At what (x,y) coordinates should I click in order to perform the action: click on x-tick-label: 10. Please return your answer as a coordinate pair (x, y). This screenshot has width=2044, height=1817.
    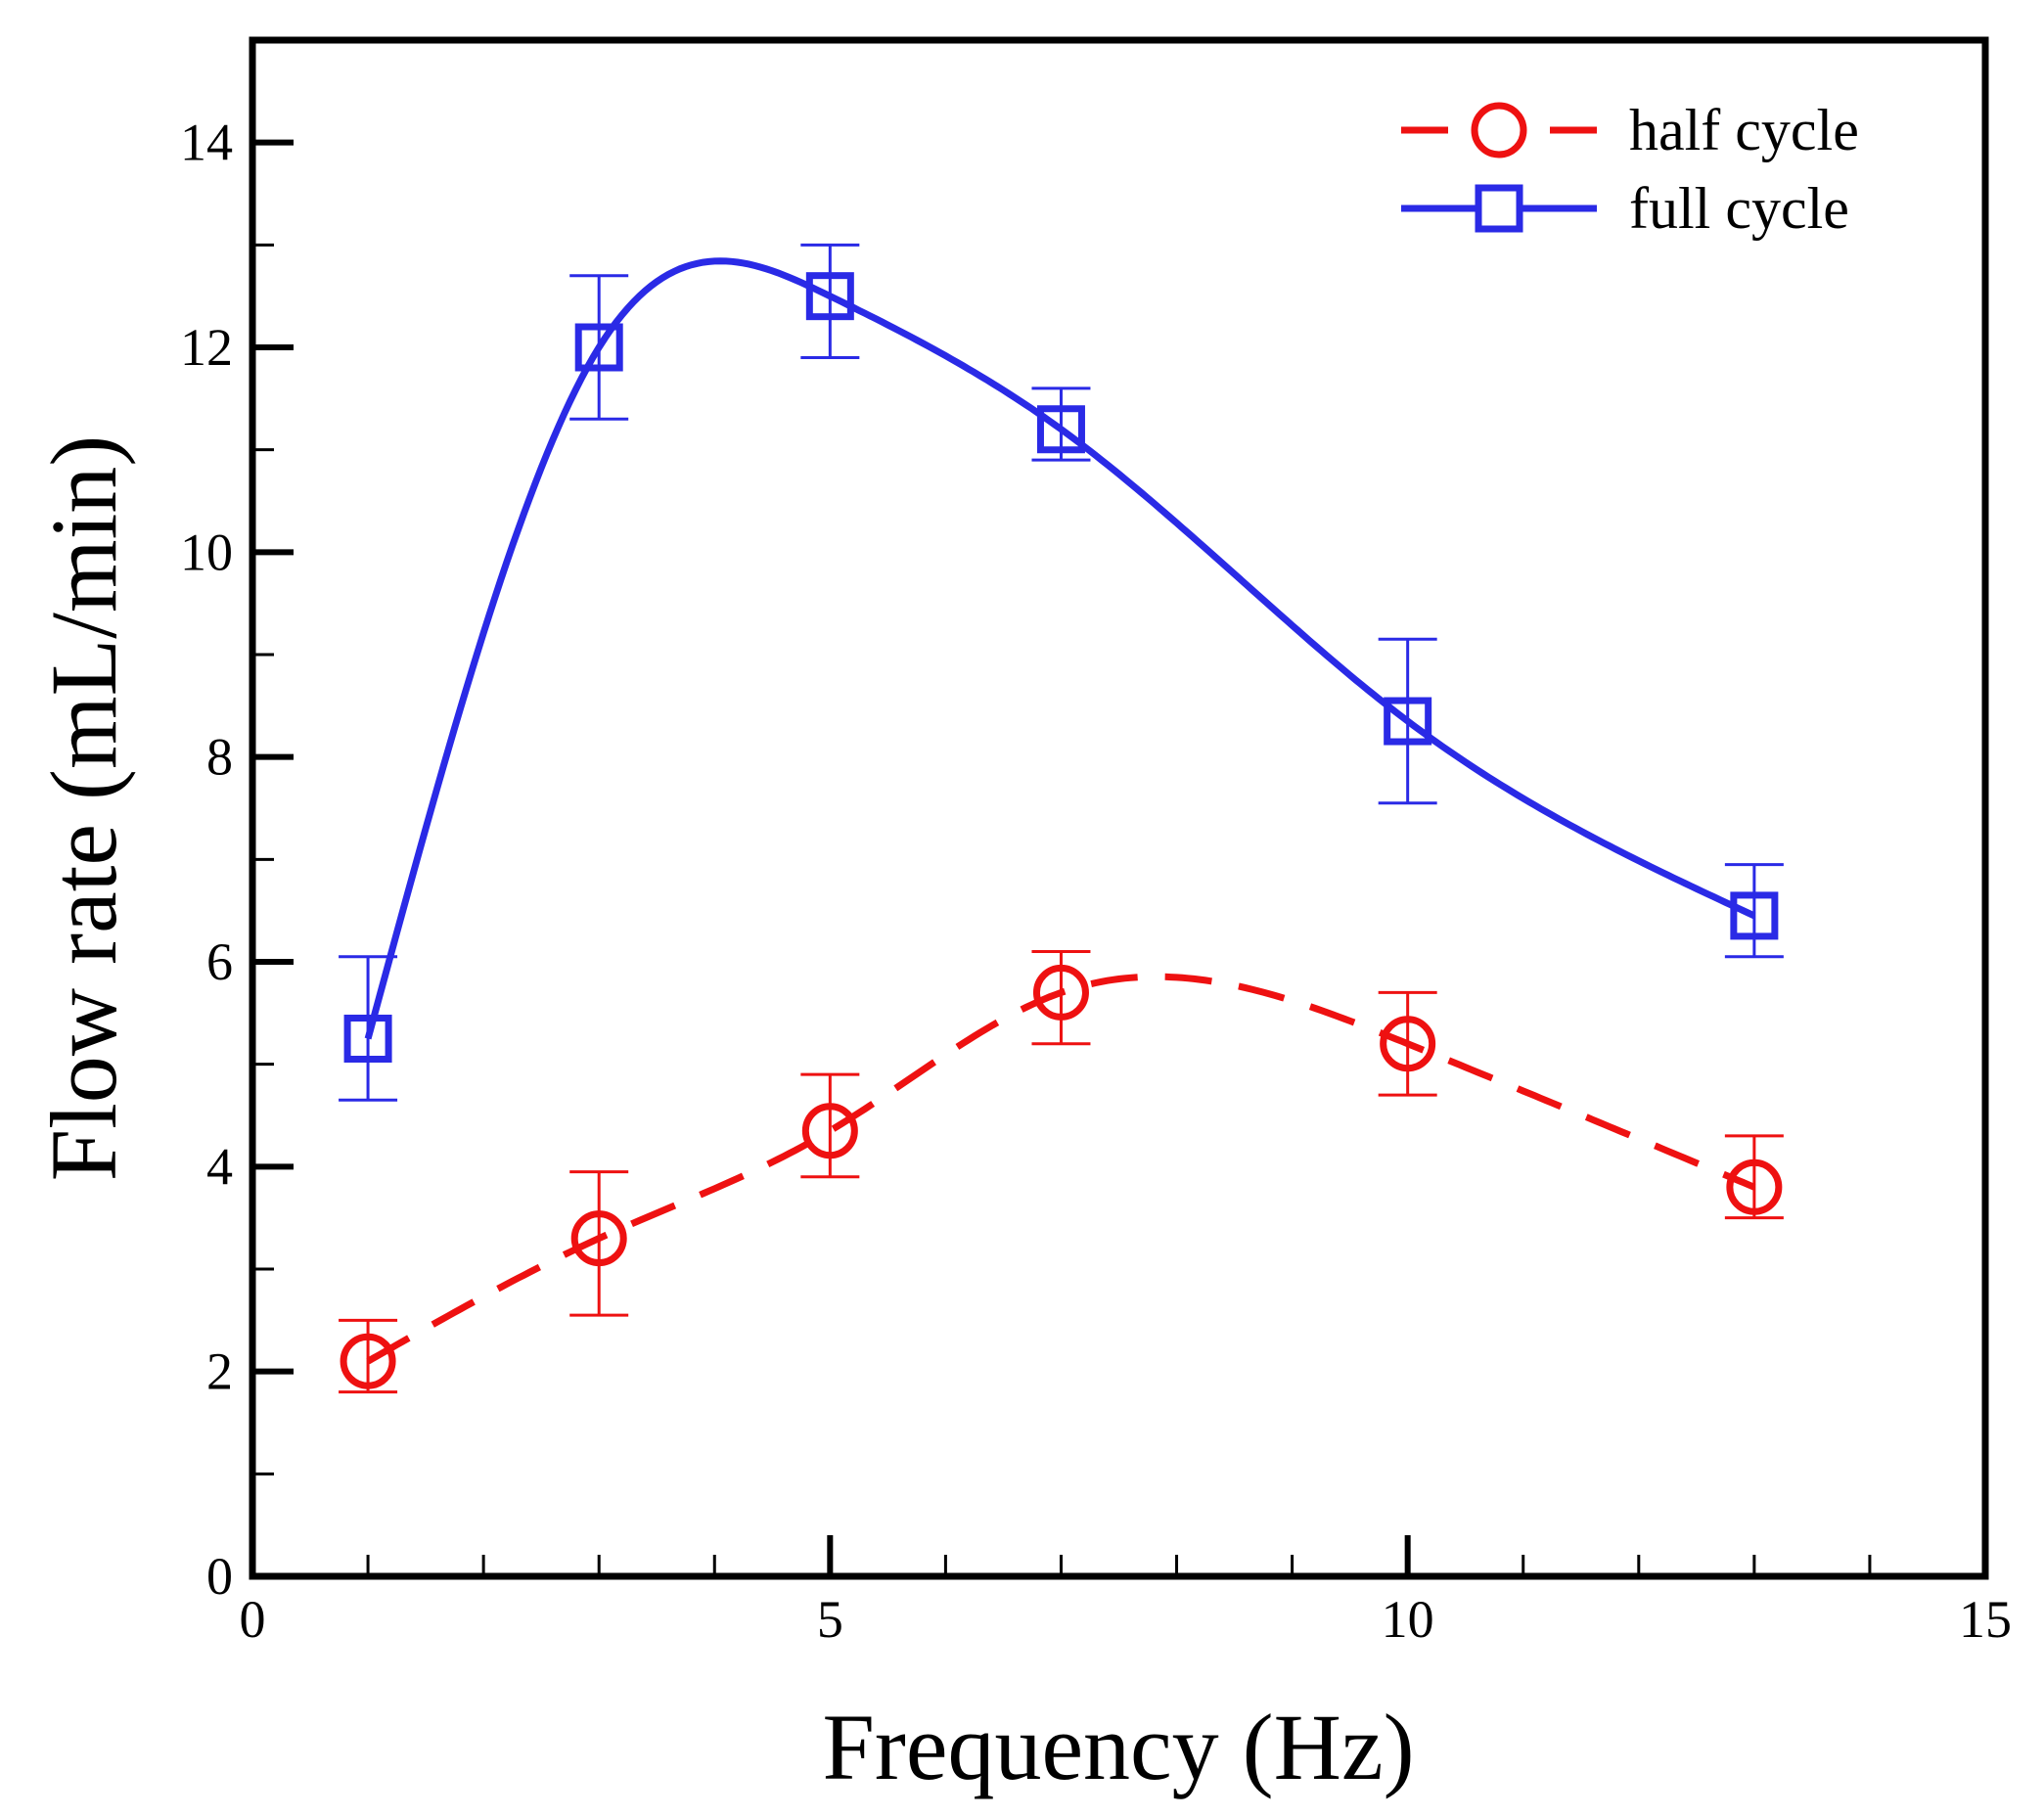
    Looking at the image, I should click on (1408, 1619).